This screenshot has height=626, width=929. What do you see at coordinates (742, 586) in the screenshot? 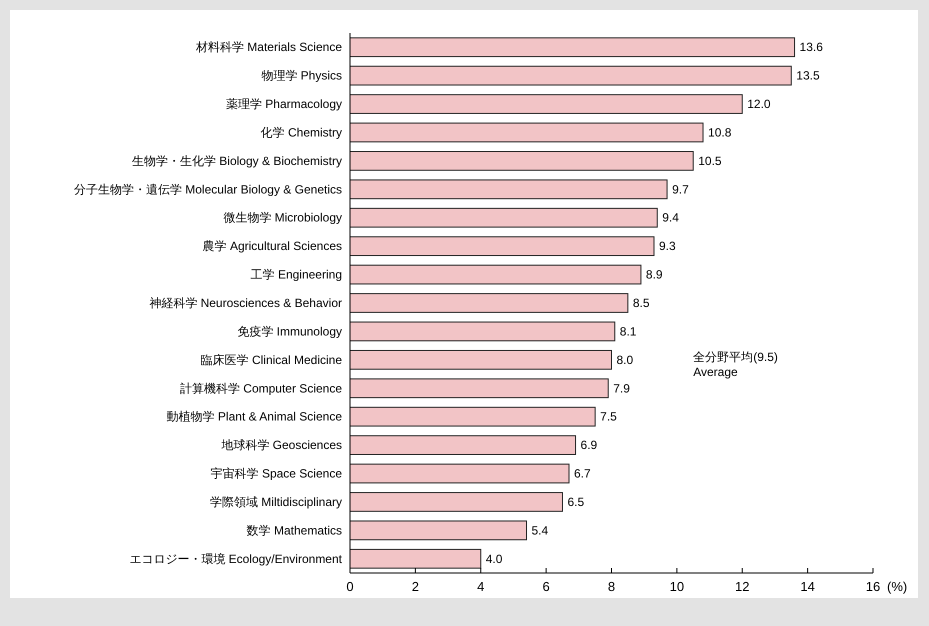
I see `x-tick-label: 12` at bounding box center [742, 586].